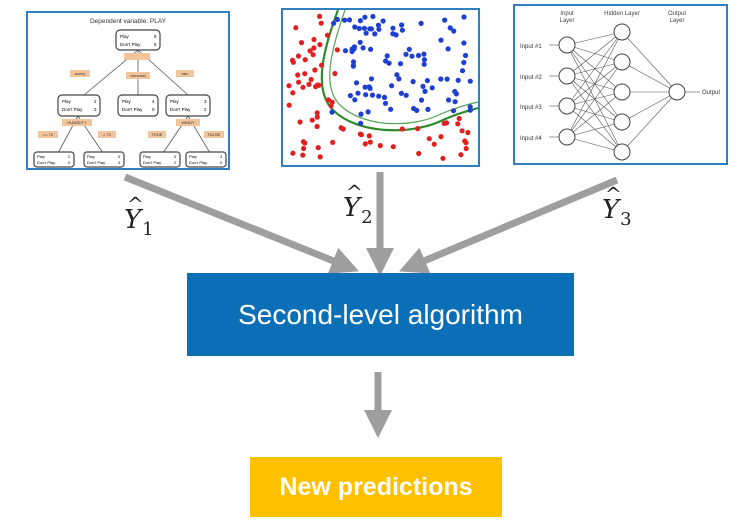 This screenshot has height=532, width=750. Describe the element at coordinates (677, 92) in the screenshot. I see `nn-output-node` at that location.